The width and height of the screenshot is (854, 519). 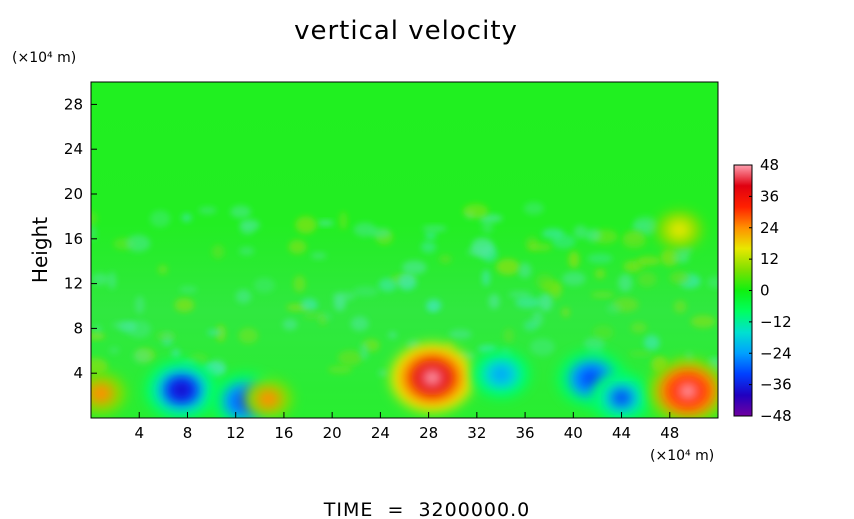 I want to click on colorbar-tick-label: 24, so click(x=769, y=228).